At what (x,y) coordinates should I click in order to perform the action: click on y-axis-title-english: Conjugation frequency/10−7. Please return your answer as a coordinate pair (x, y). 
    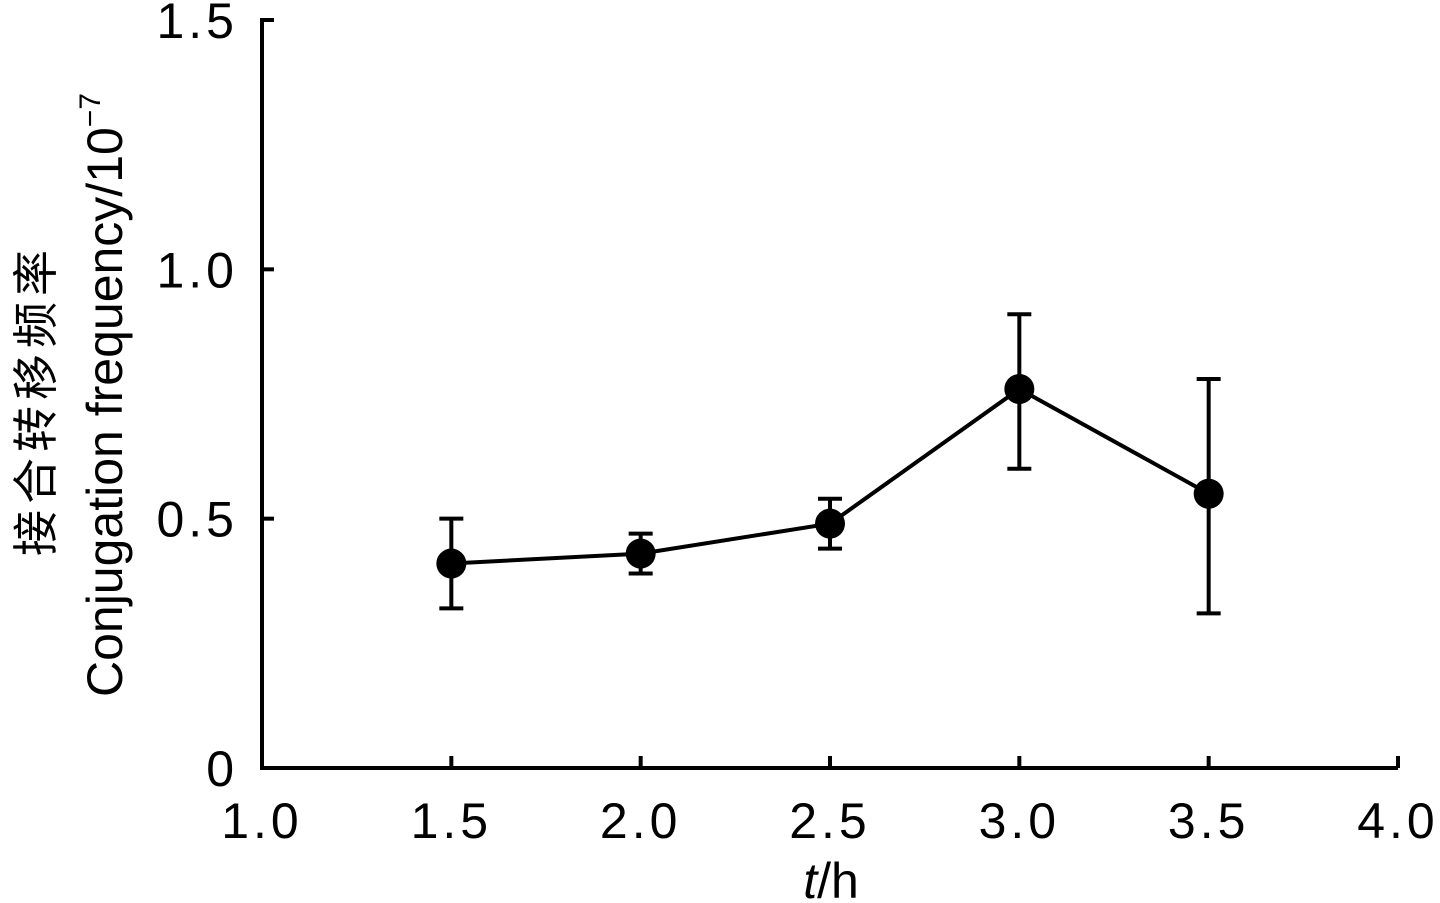
    Looking at the image, I should click on (103, 395).